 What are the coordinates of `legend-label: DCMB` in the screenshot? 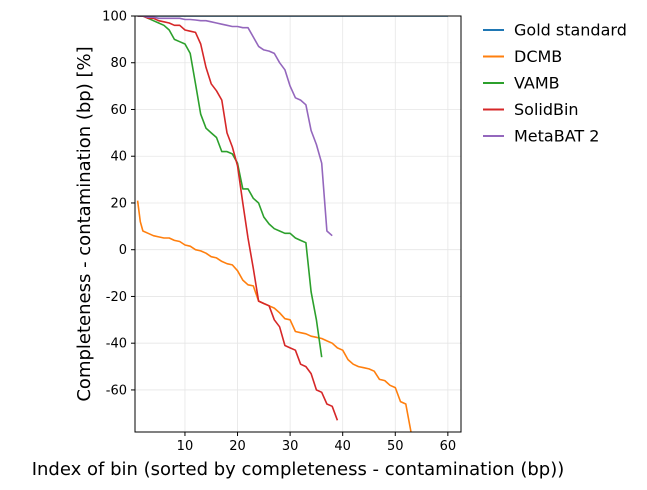 It's located at (538, 56).